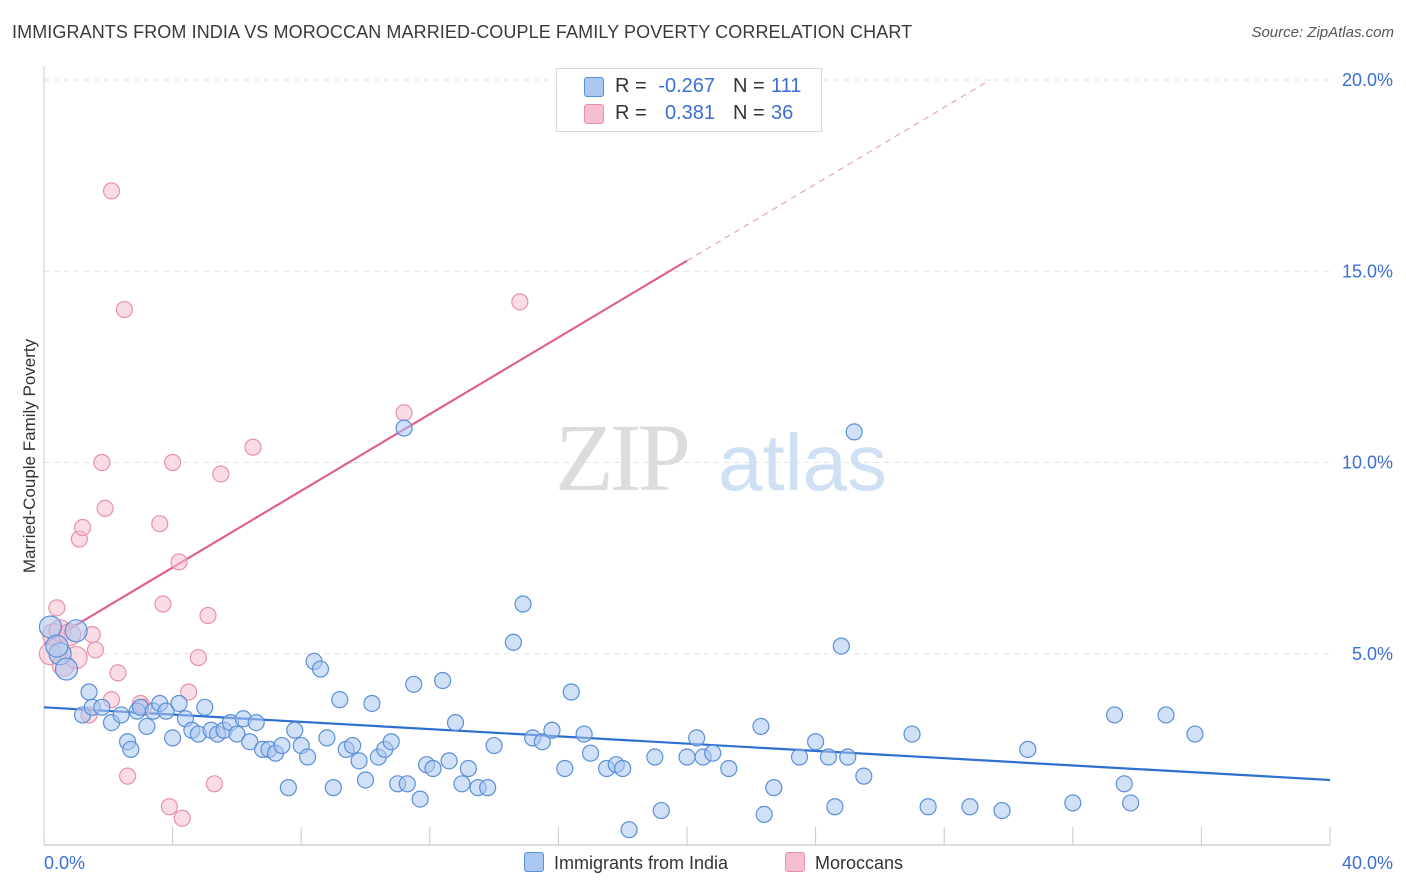 The width and height of the screenshot is (1406, 892). I want to click on india-n-label: N =, so click(749, 86).